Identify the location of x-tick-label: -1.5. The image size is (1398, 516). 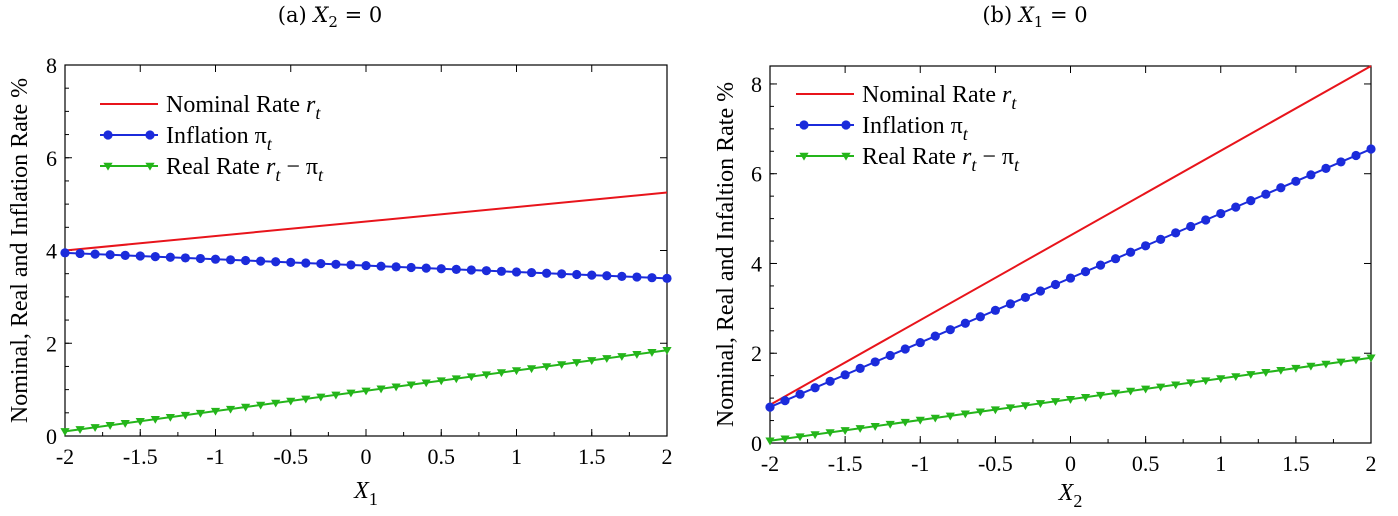
(845, 463).